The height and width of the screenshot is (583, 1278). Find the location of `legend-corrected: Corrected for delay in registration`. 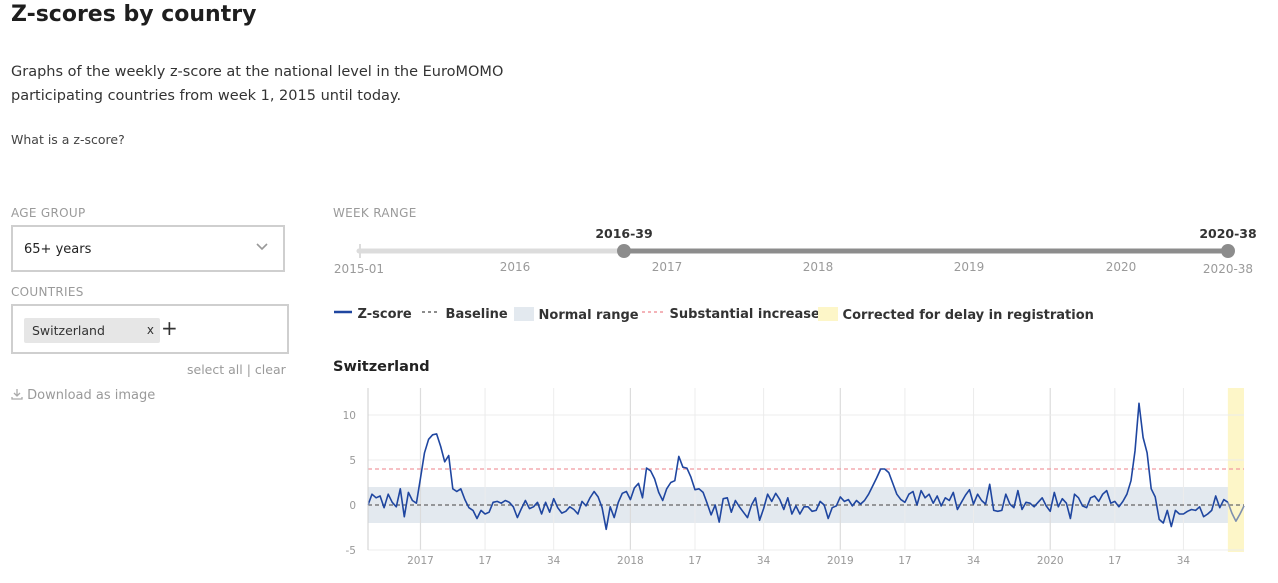

legend-corrected: Corrected for delay in registration is located at coordinates (956, 315).